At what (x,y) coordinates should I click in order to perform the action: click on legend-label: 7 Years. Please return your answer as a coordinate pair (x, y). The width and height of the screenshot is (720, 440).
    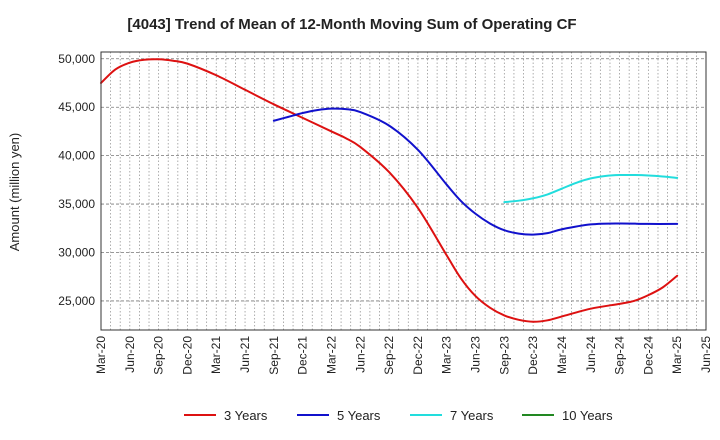
    Looking at the image, I should click on (472, 415).